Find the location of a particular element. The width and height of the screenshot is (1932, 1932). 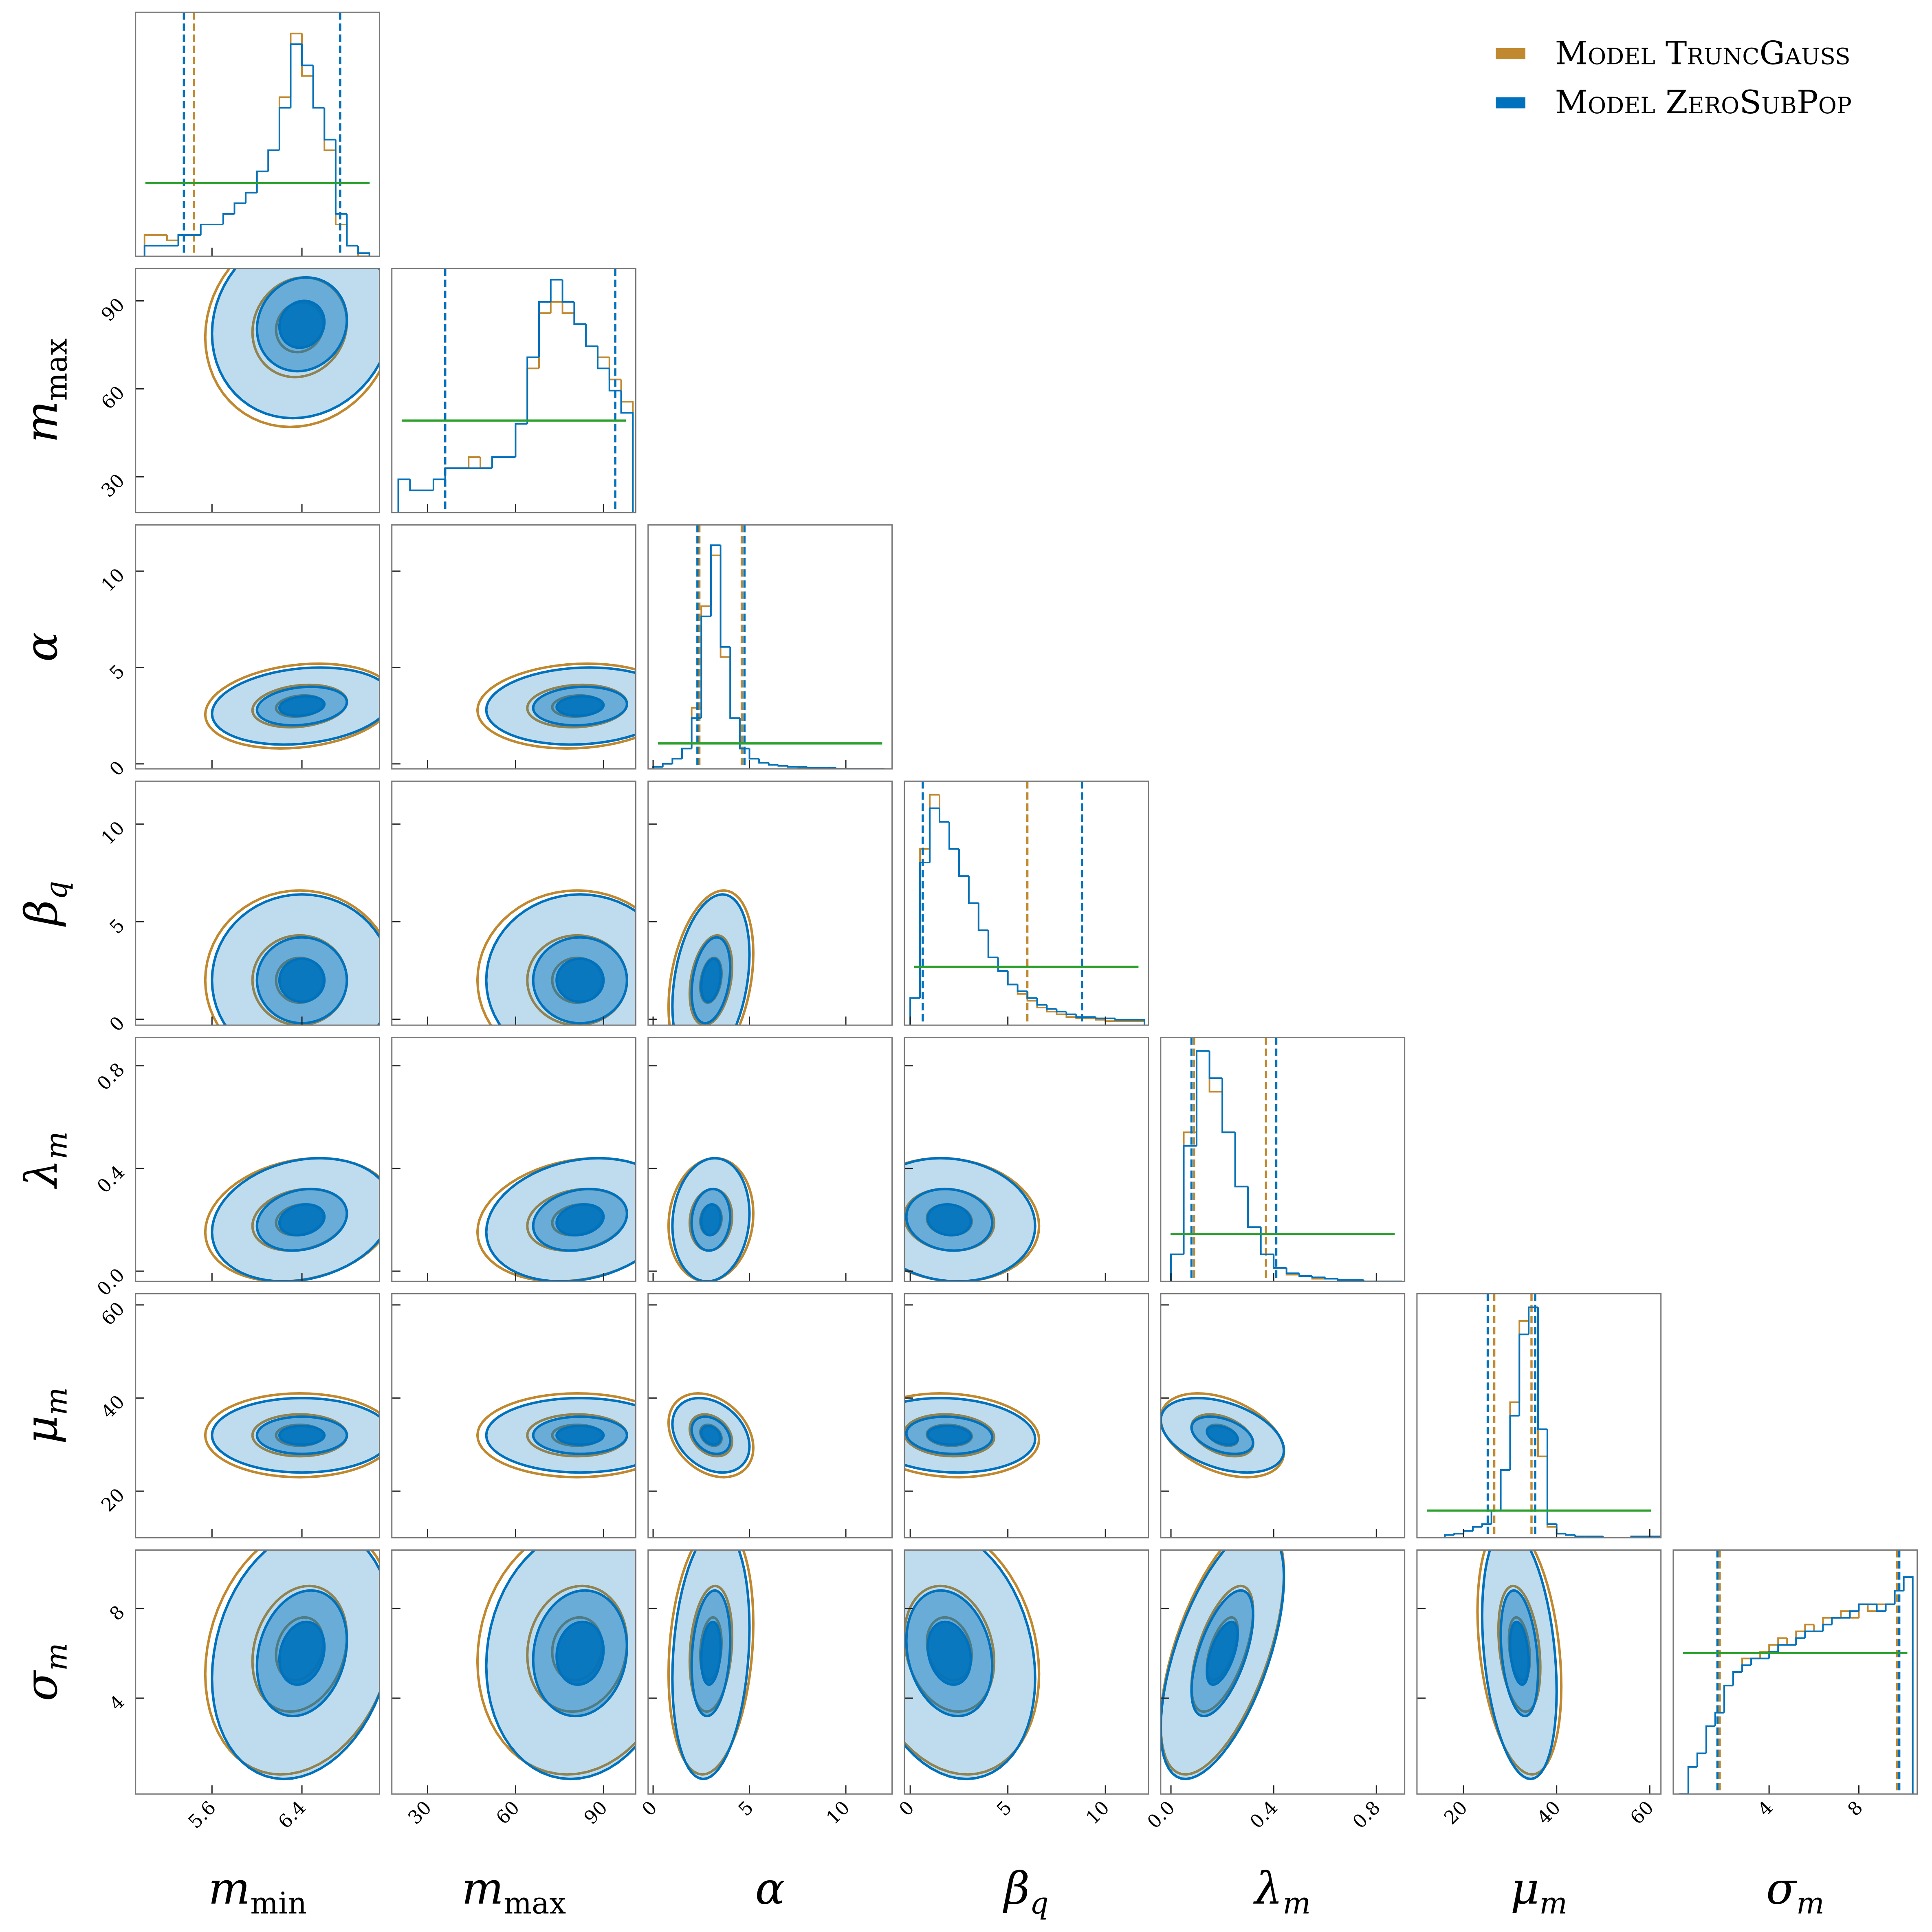

y-tick-label: 60 is located at coordinates (113, 398).